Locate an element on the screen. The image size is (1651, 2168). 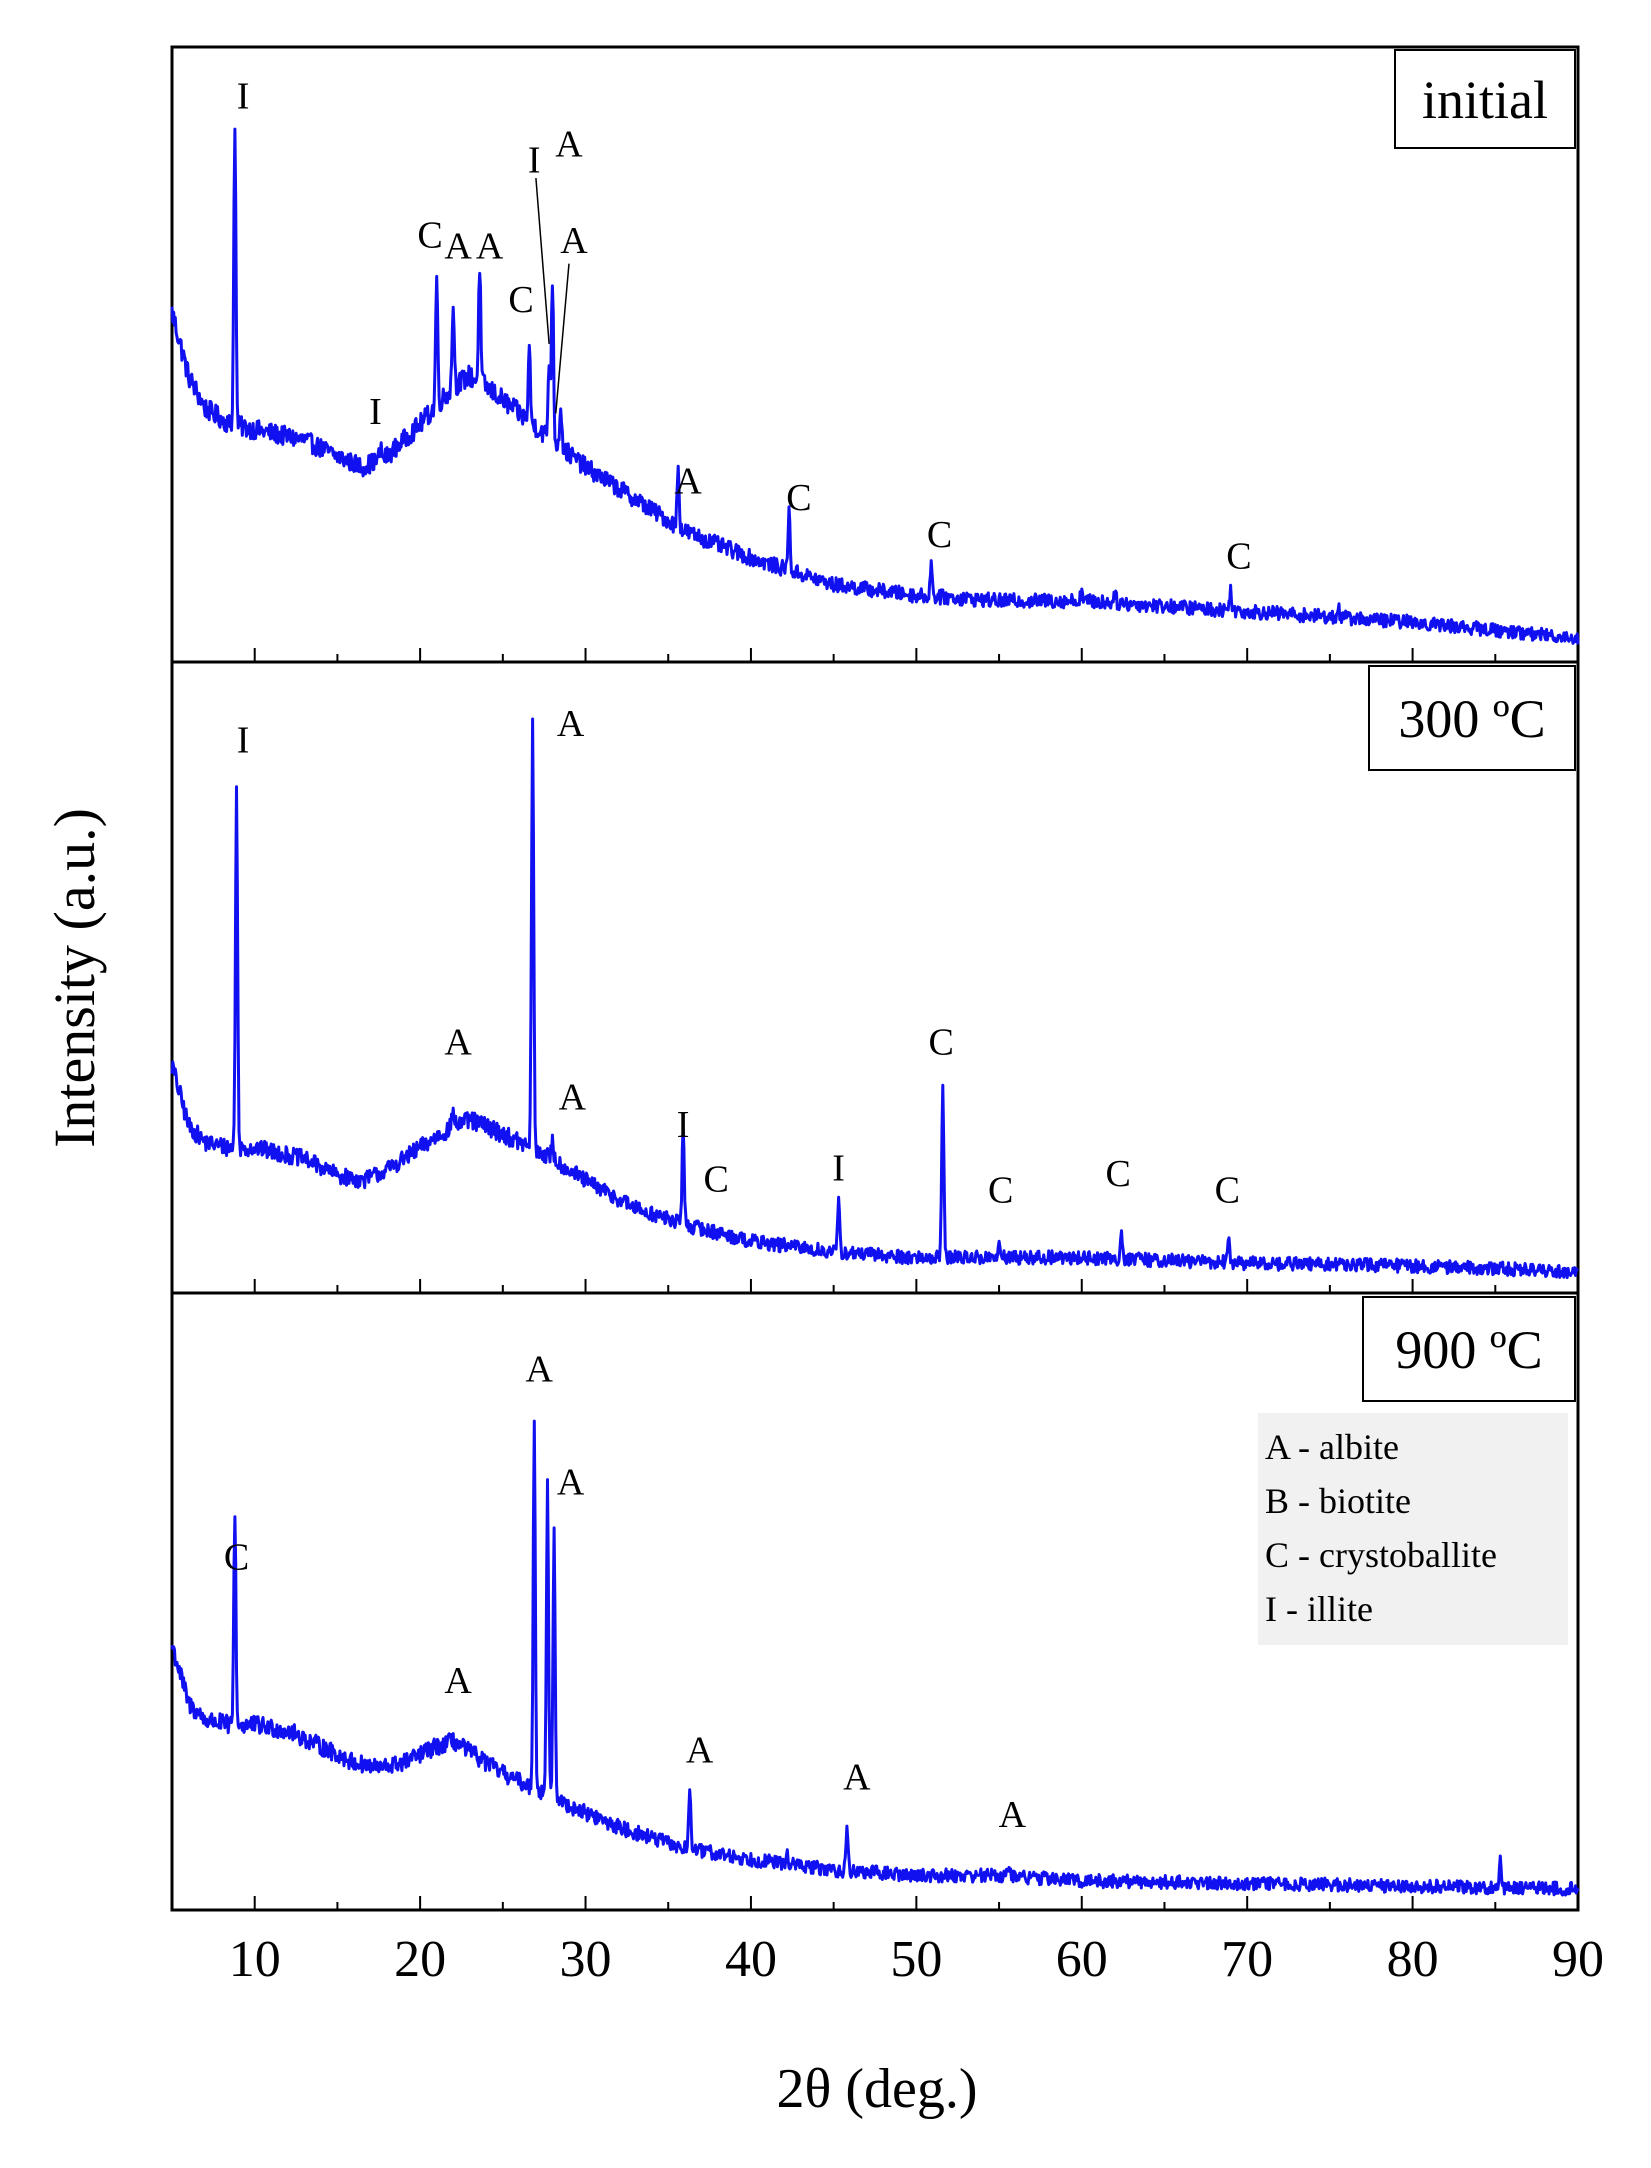
x-tick-label: 20 is located at coordinates (420, 1959).